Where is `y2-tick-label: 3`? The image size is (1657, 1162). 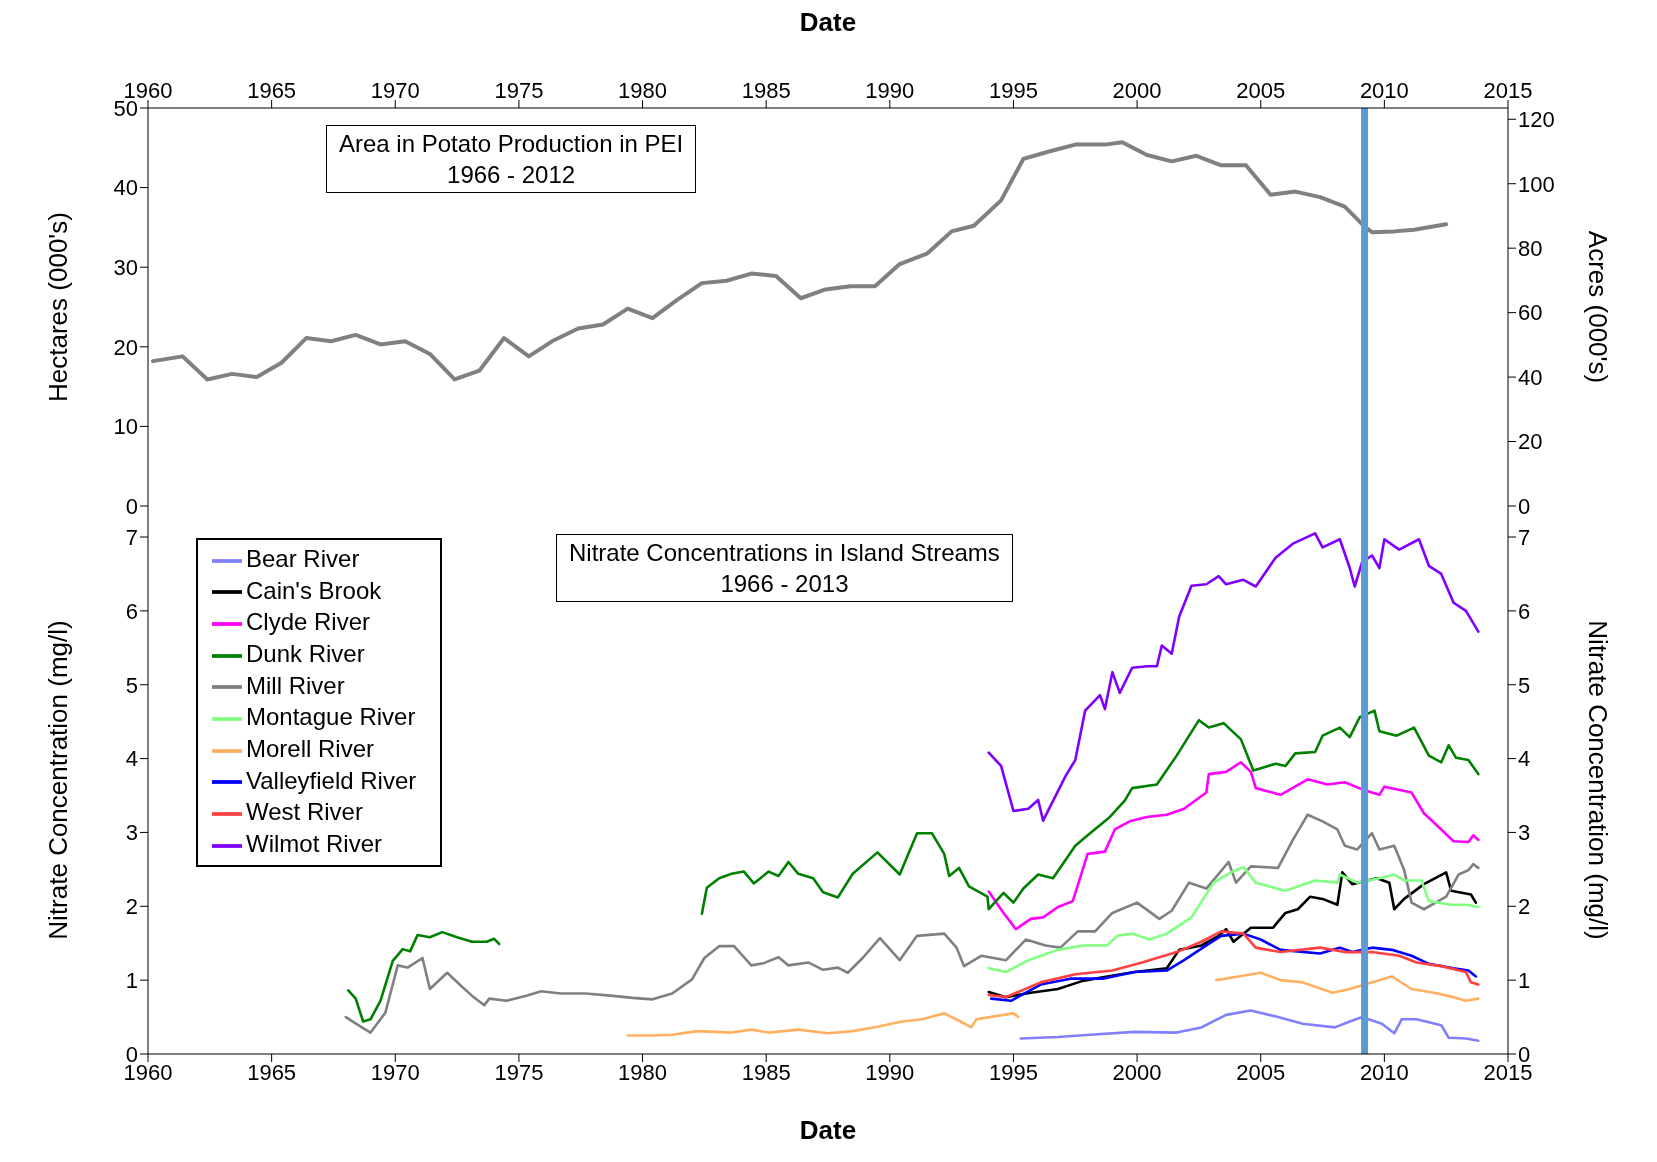
y2-tick-label: 3 is located at coordinates (1524, 833).